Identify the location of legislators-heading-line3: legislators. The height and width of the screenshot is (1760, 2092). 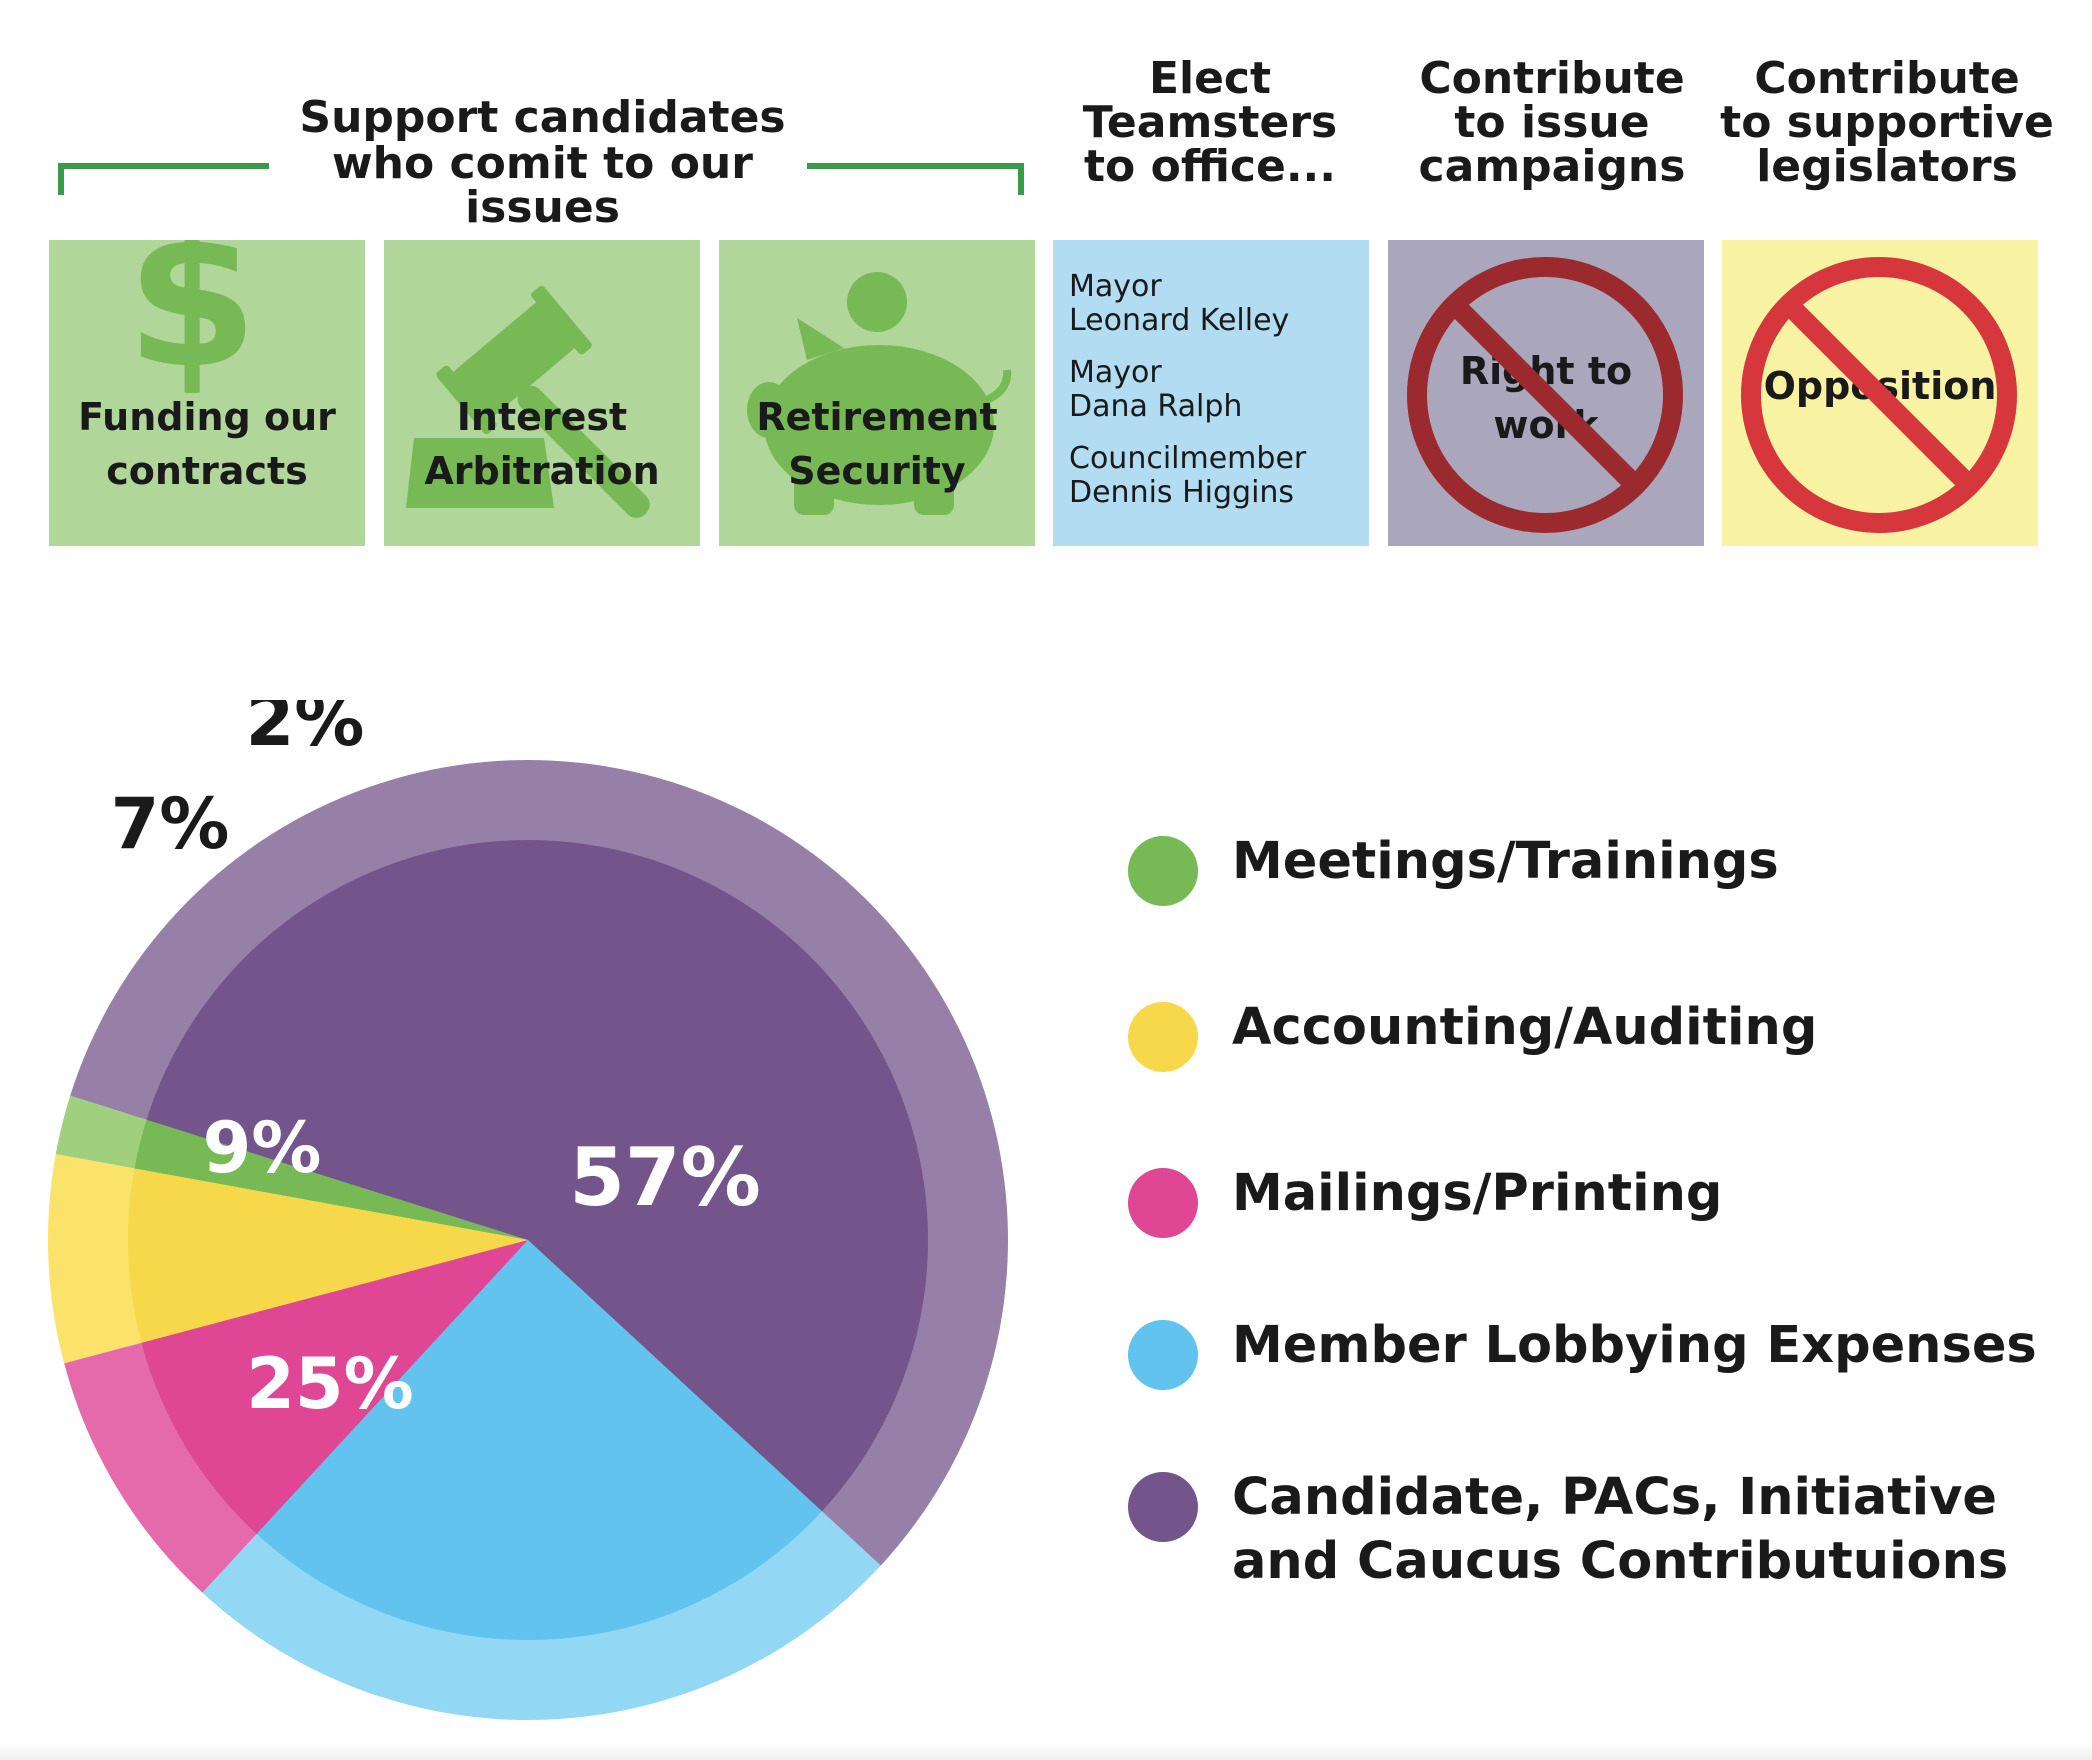
(1887, 166).